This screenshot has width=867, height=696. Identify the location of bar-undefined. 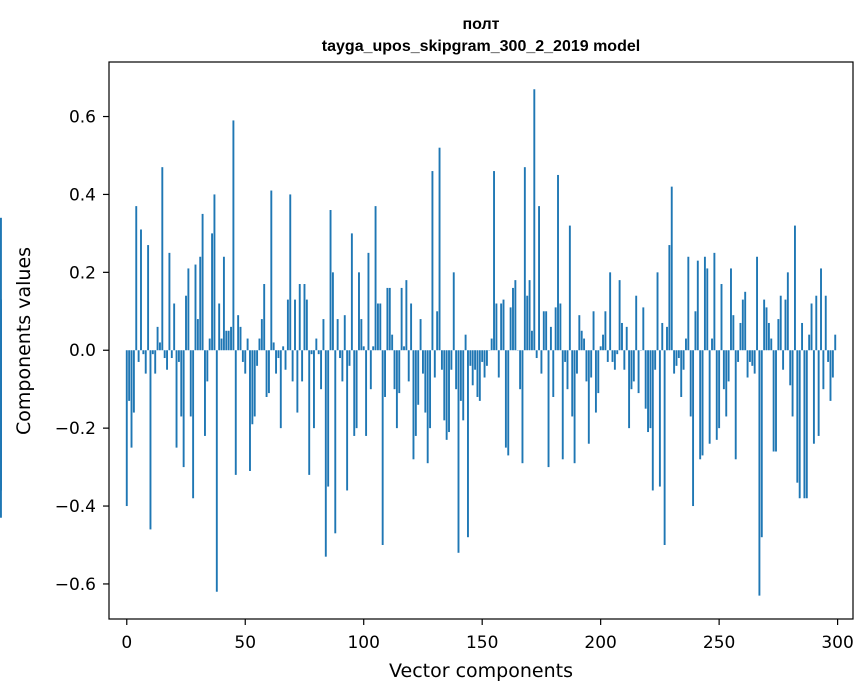
(1, 284).